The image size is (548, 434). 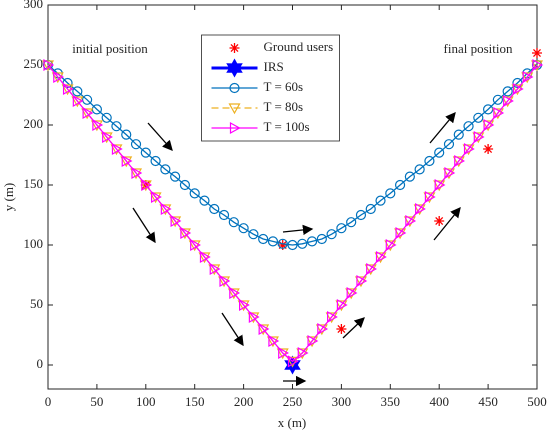 I want to click on legend: Ground users IRS T = 60s T = 80s T = 100s, so click(x=270, y=88).